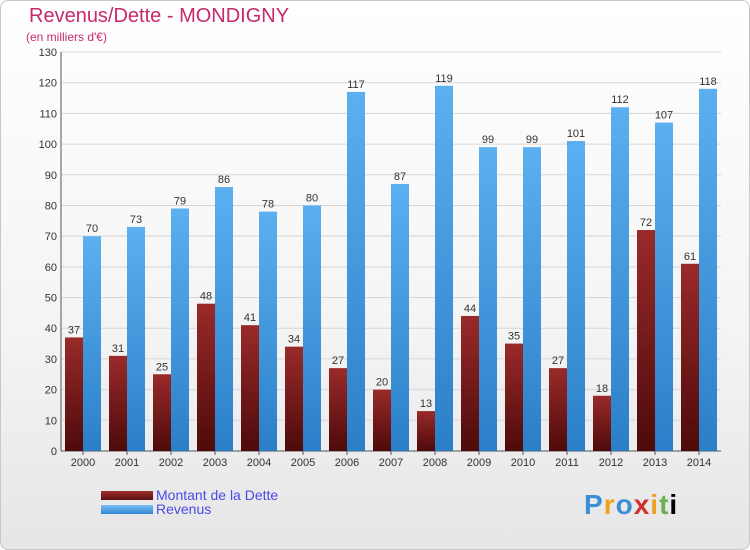 This screenshot has width=750, height=550. What do you see at coordinates (215, 463) in the screenshot?
I see `x-tick-label: 2003` at bounding box center [215, 463].